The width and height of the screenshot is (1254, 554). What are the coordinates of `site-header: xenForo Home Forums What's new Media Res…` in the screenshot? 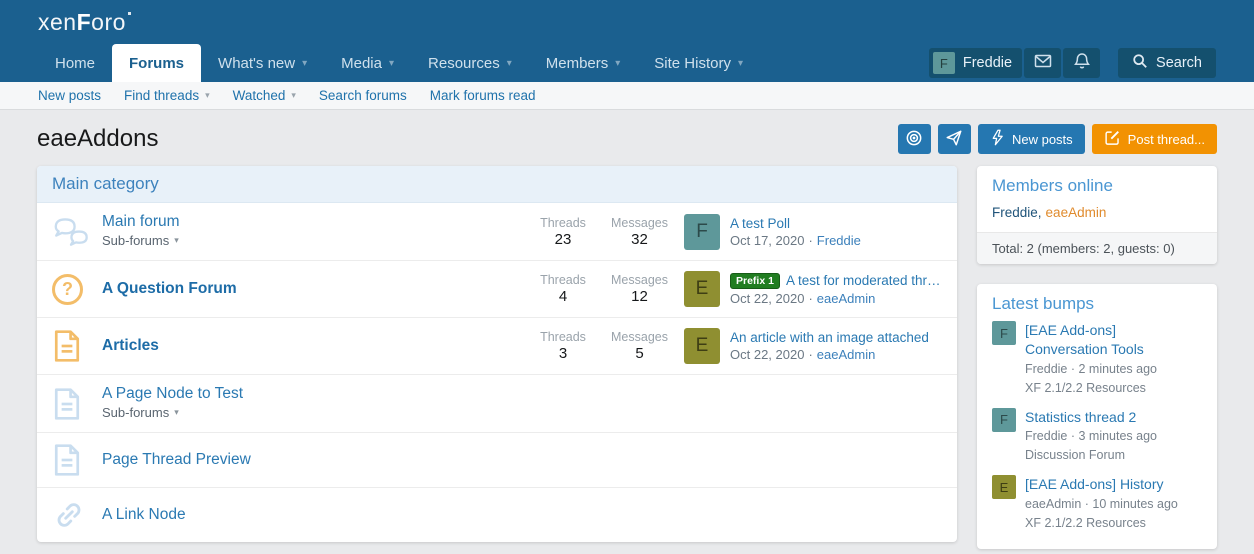 It's located at (627, 41).